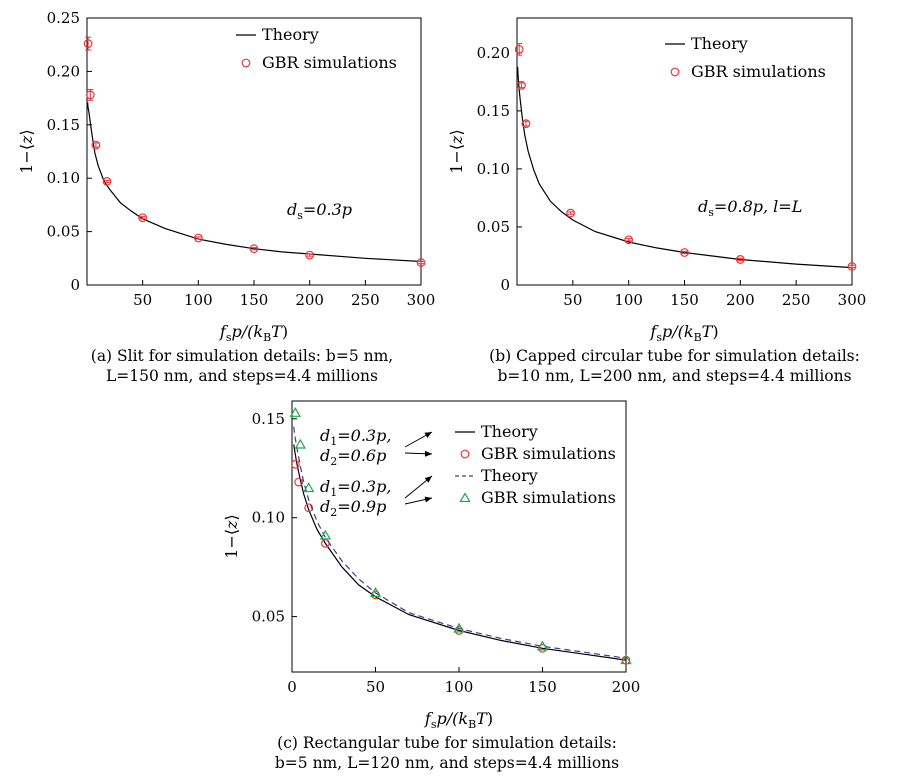 This screenshot has height=781, width=900. Describe the element at coordinates (353, 508) in the screenshot. I see `annotation-line: d2=0.9p` at that location.